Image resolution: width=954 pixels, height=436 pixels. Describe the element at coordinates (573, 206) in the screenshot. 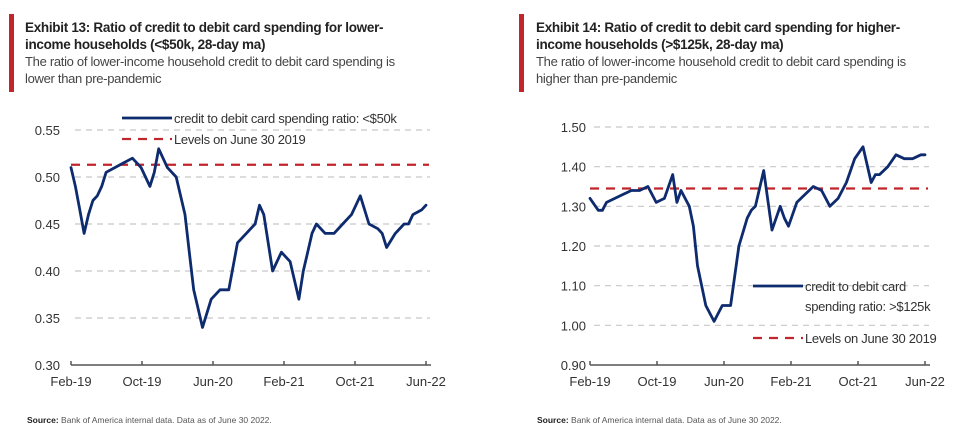

I see `y-tick-label: 1.30` at that location.